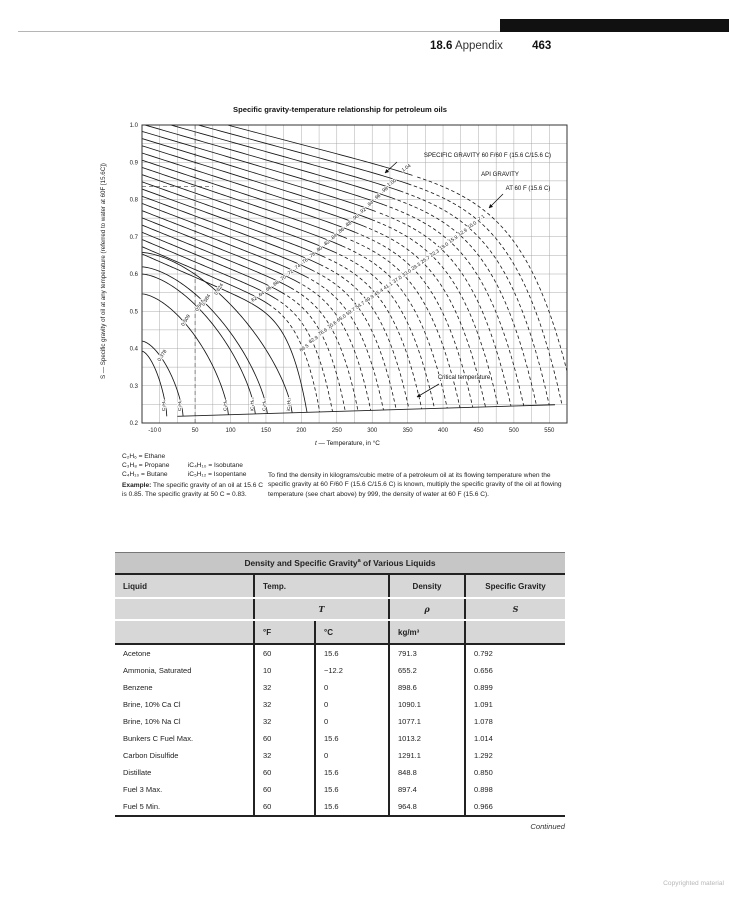 The width and height of the screenshot is (729, 900). Describe the element at coordinates (362, 211) in the screenshot. I see `svg-text: .92` at that location.